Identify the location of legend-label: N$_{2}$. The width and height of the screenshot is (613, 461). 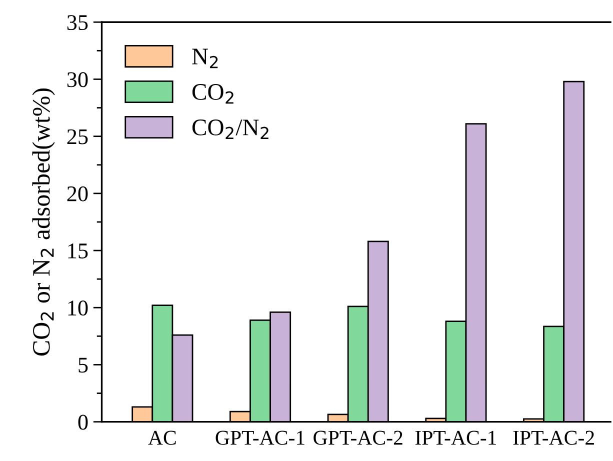
(205, 58).